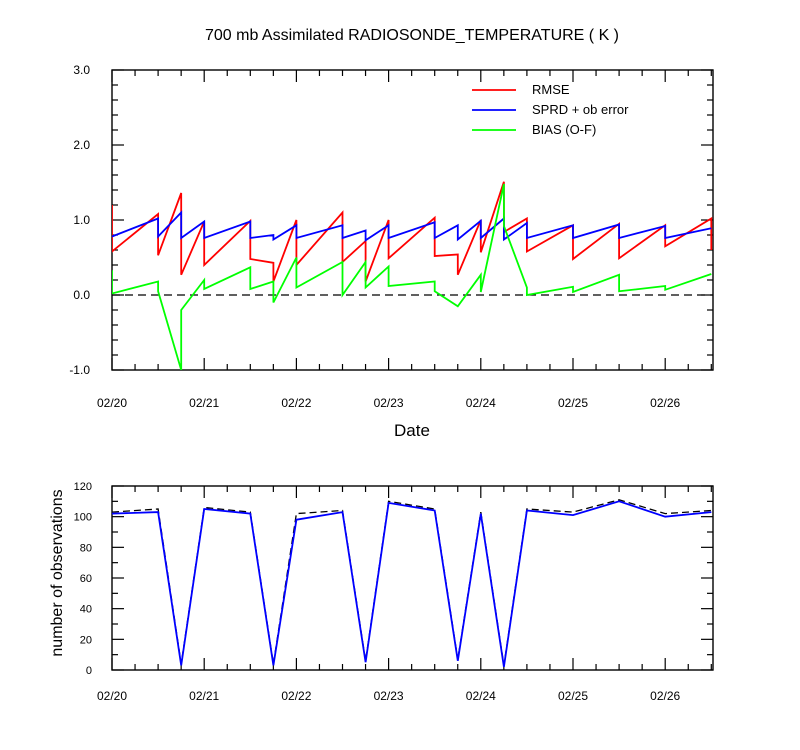 The height and width of the screenshot is (750, 800). What do you see at coordinates (86, 548) in the screenshot?
I see `bottom-ytick-label: 80` at bounding box center [86, 548].